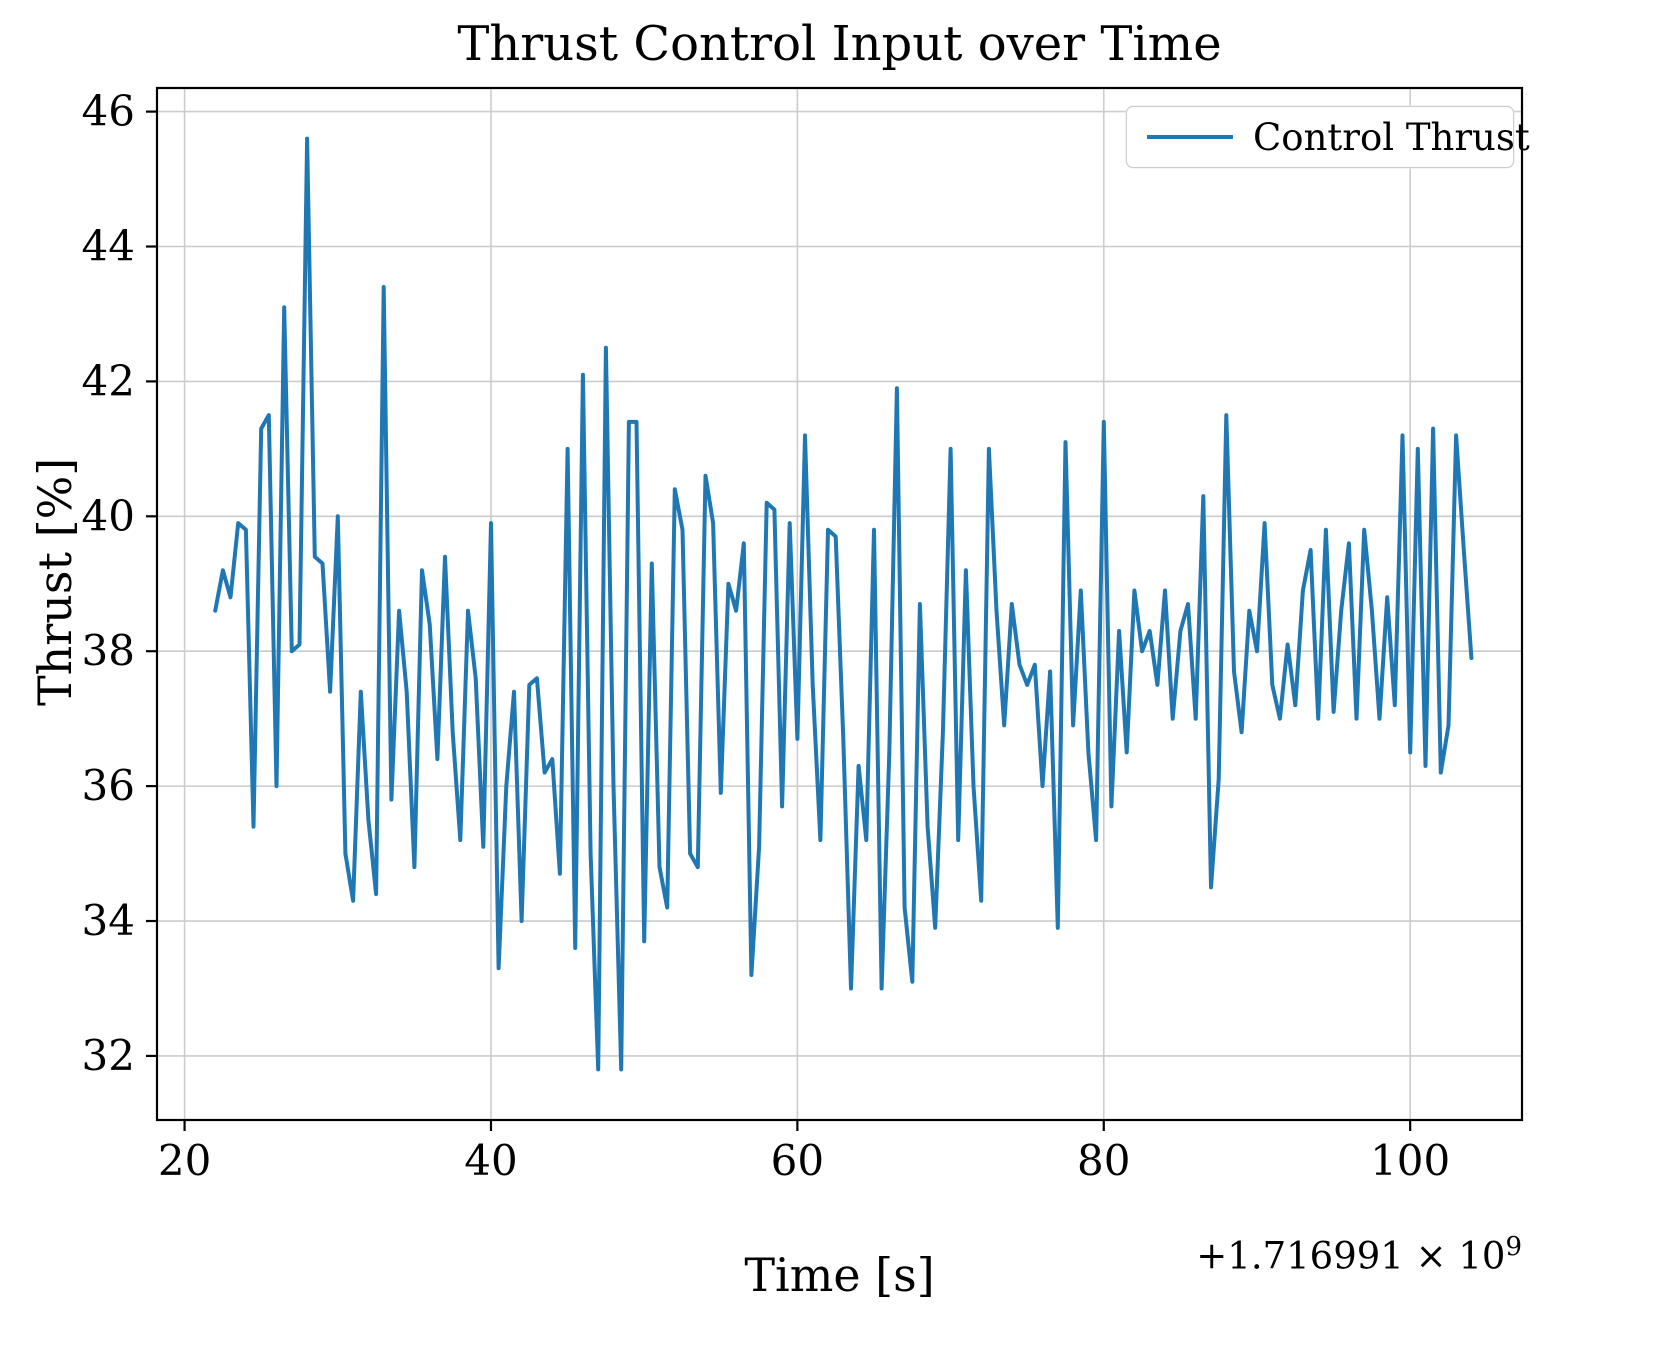 Image resolution: width=1662 pixels, height=1348 pixels. I want to click on y-tick-label: 32, so click(108, 1055).